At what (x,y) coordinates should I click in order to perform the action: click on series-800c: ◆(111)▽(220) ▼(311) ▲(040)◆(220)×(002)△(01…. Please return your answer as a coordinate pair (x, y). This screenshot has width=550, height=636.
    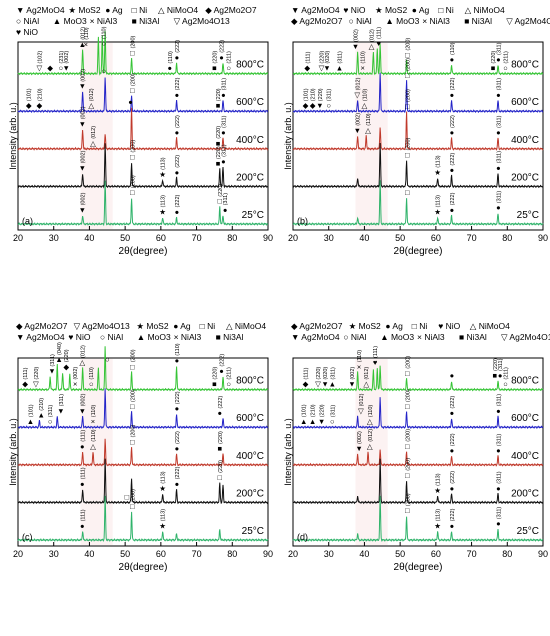
    Looking at the image, I should click on (143, 367).